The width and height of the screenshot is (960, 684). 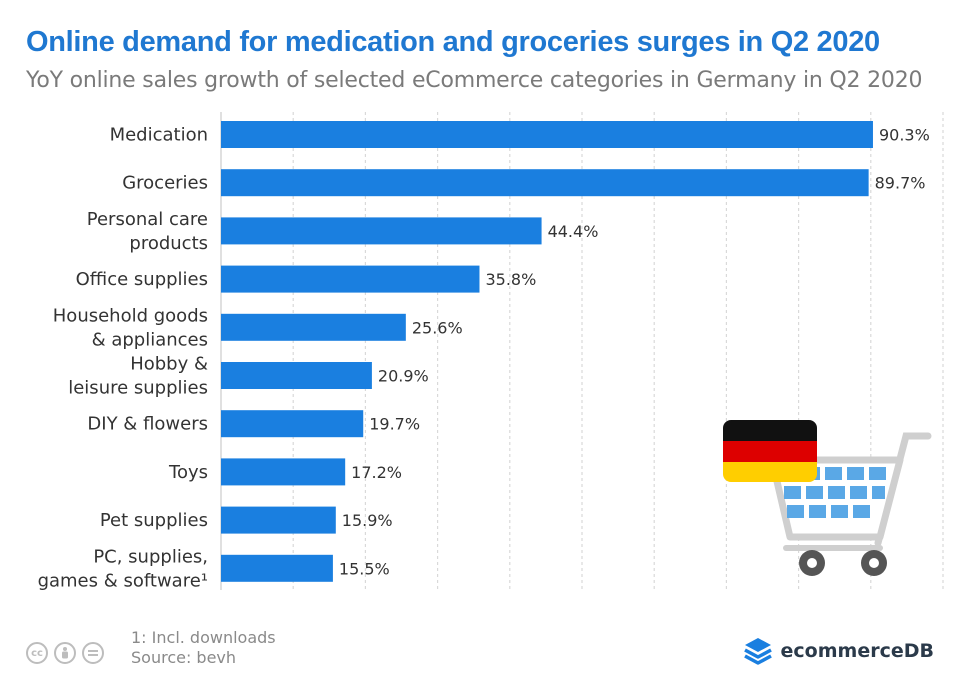 What do you see at coordinates (904, 135) in the screenshot?
I see `data-label: 90.3%` at bounding box center [904, 135].